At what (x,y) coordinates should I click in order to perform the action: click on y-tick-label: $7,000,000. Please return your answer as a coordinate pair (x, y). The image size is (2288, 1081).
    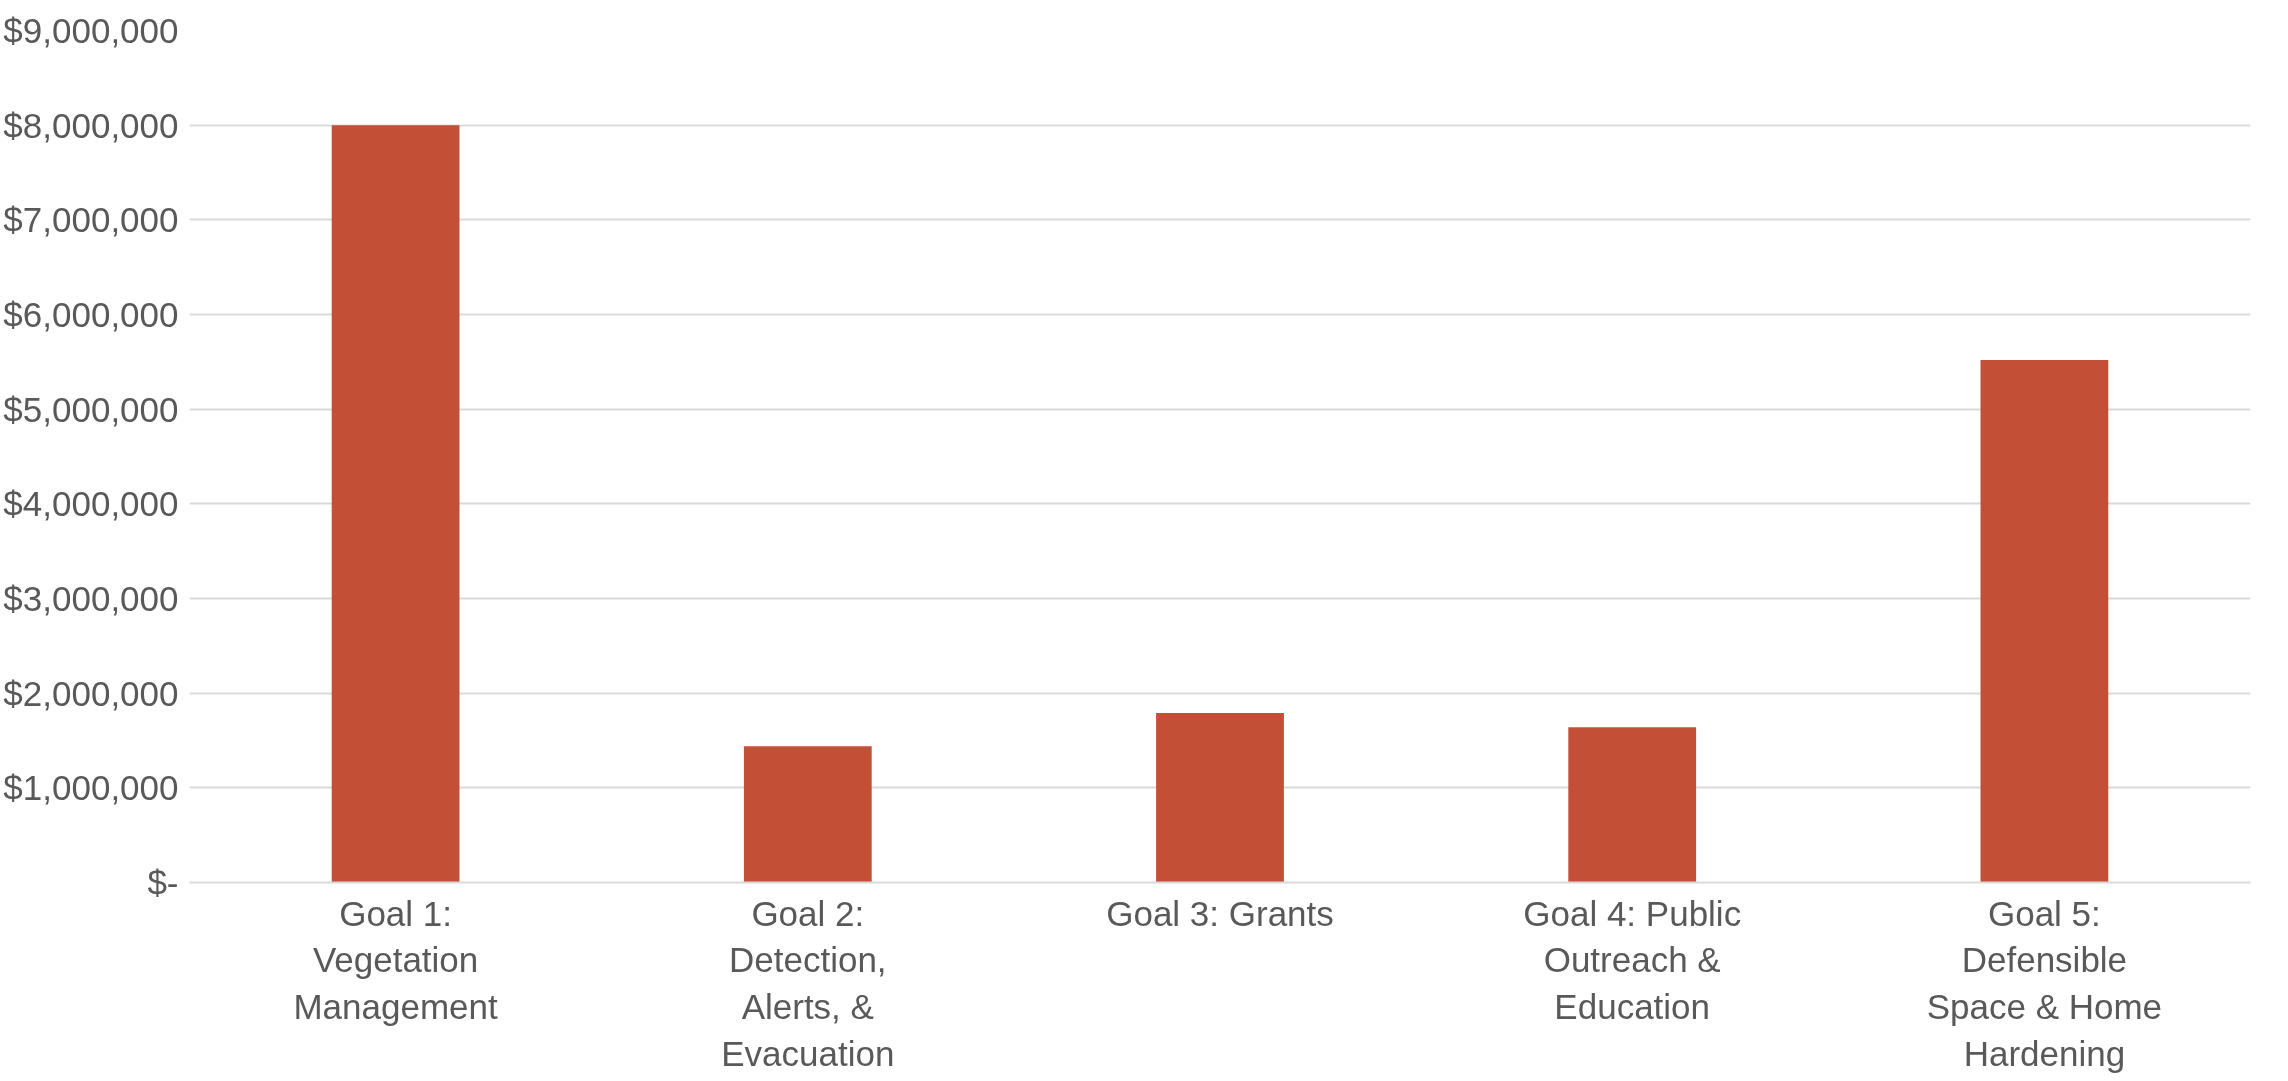
    Looking at the image, I should click on (91, 220).